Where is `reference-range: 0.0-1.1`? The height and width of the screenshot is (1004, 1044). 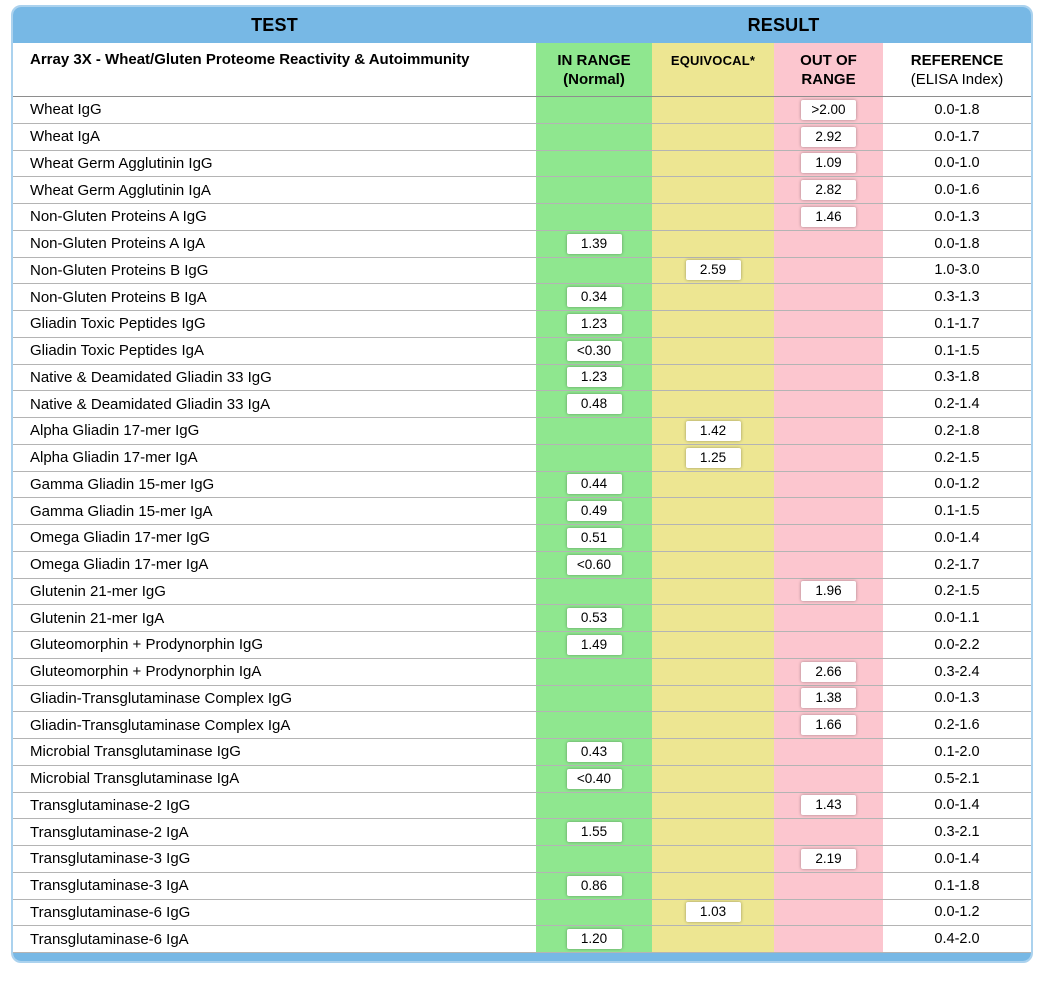
reference-range: 0.0-1.1 is located at coordinates (957, 618).